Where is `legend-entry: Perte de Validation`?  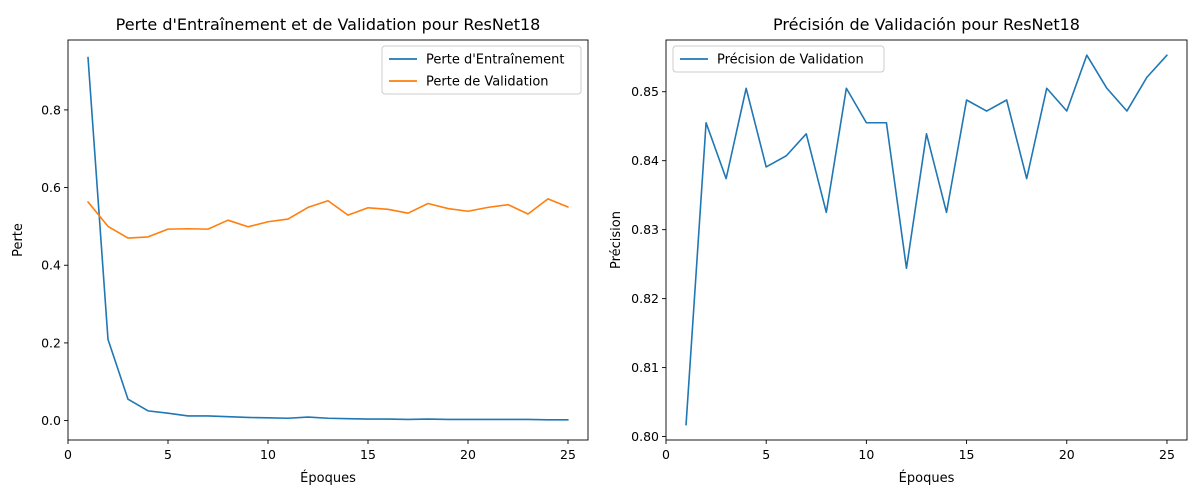
legend-entry: Perte de Validation is located at coordinates (487, 82).